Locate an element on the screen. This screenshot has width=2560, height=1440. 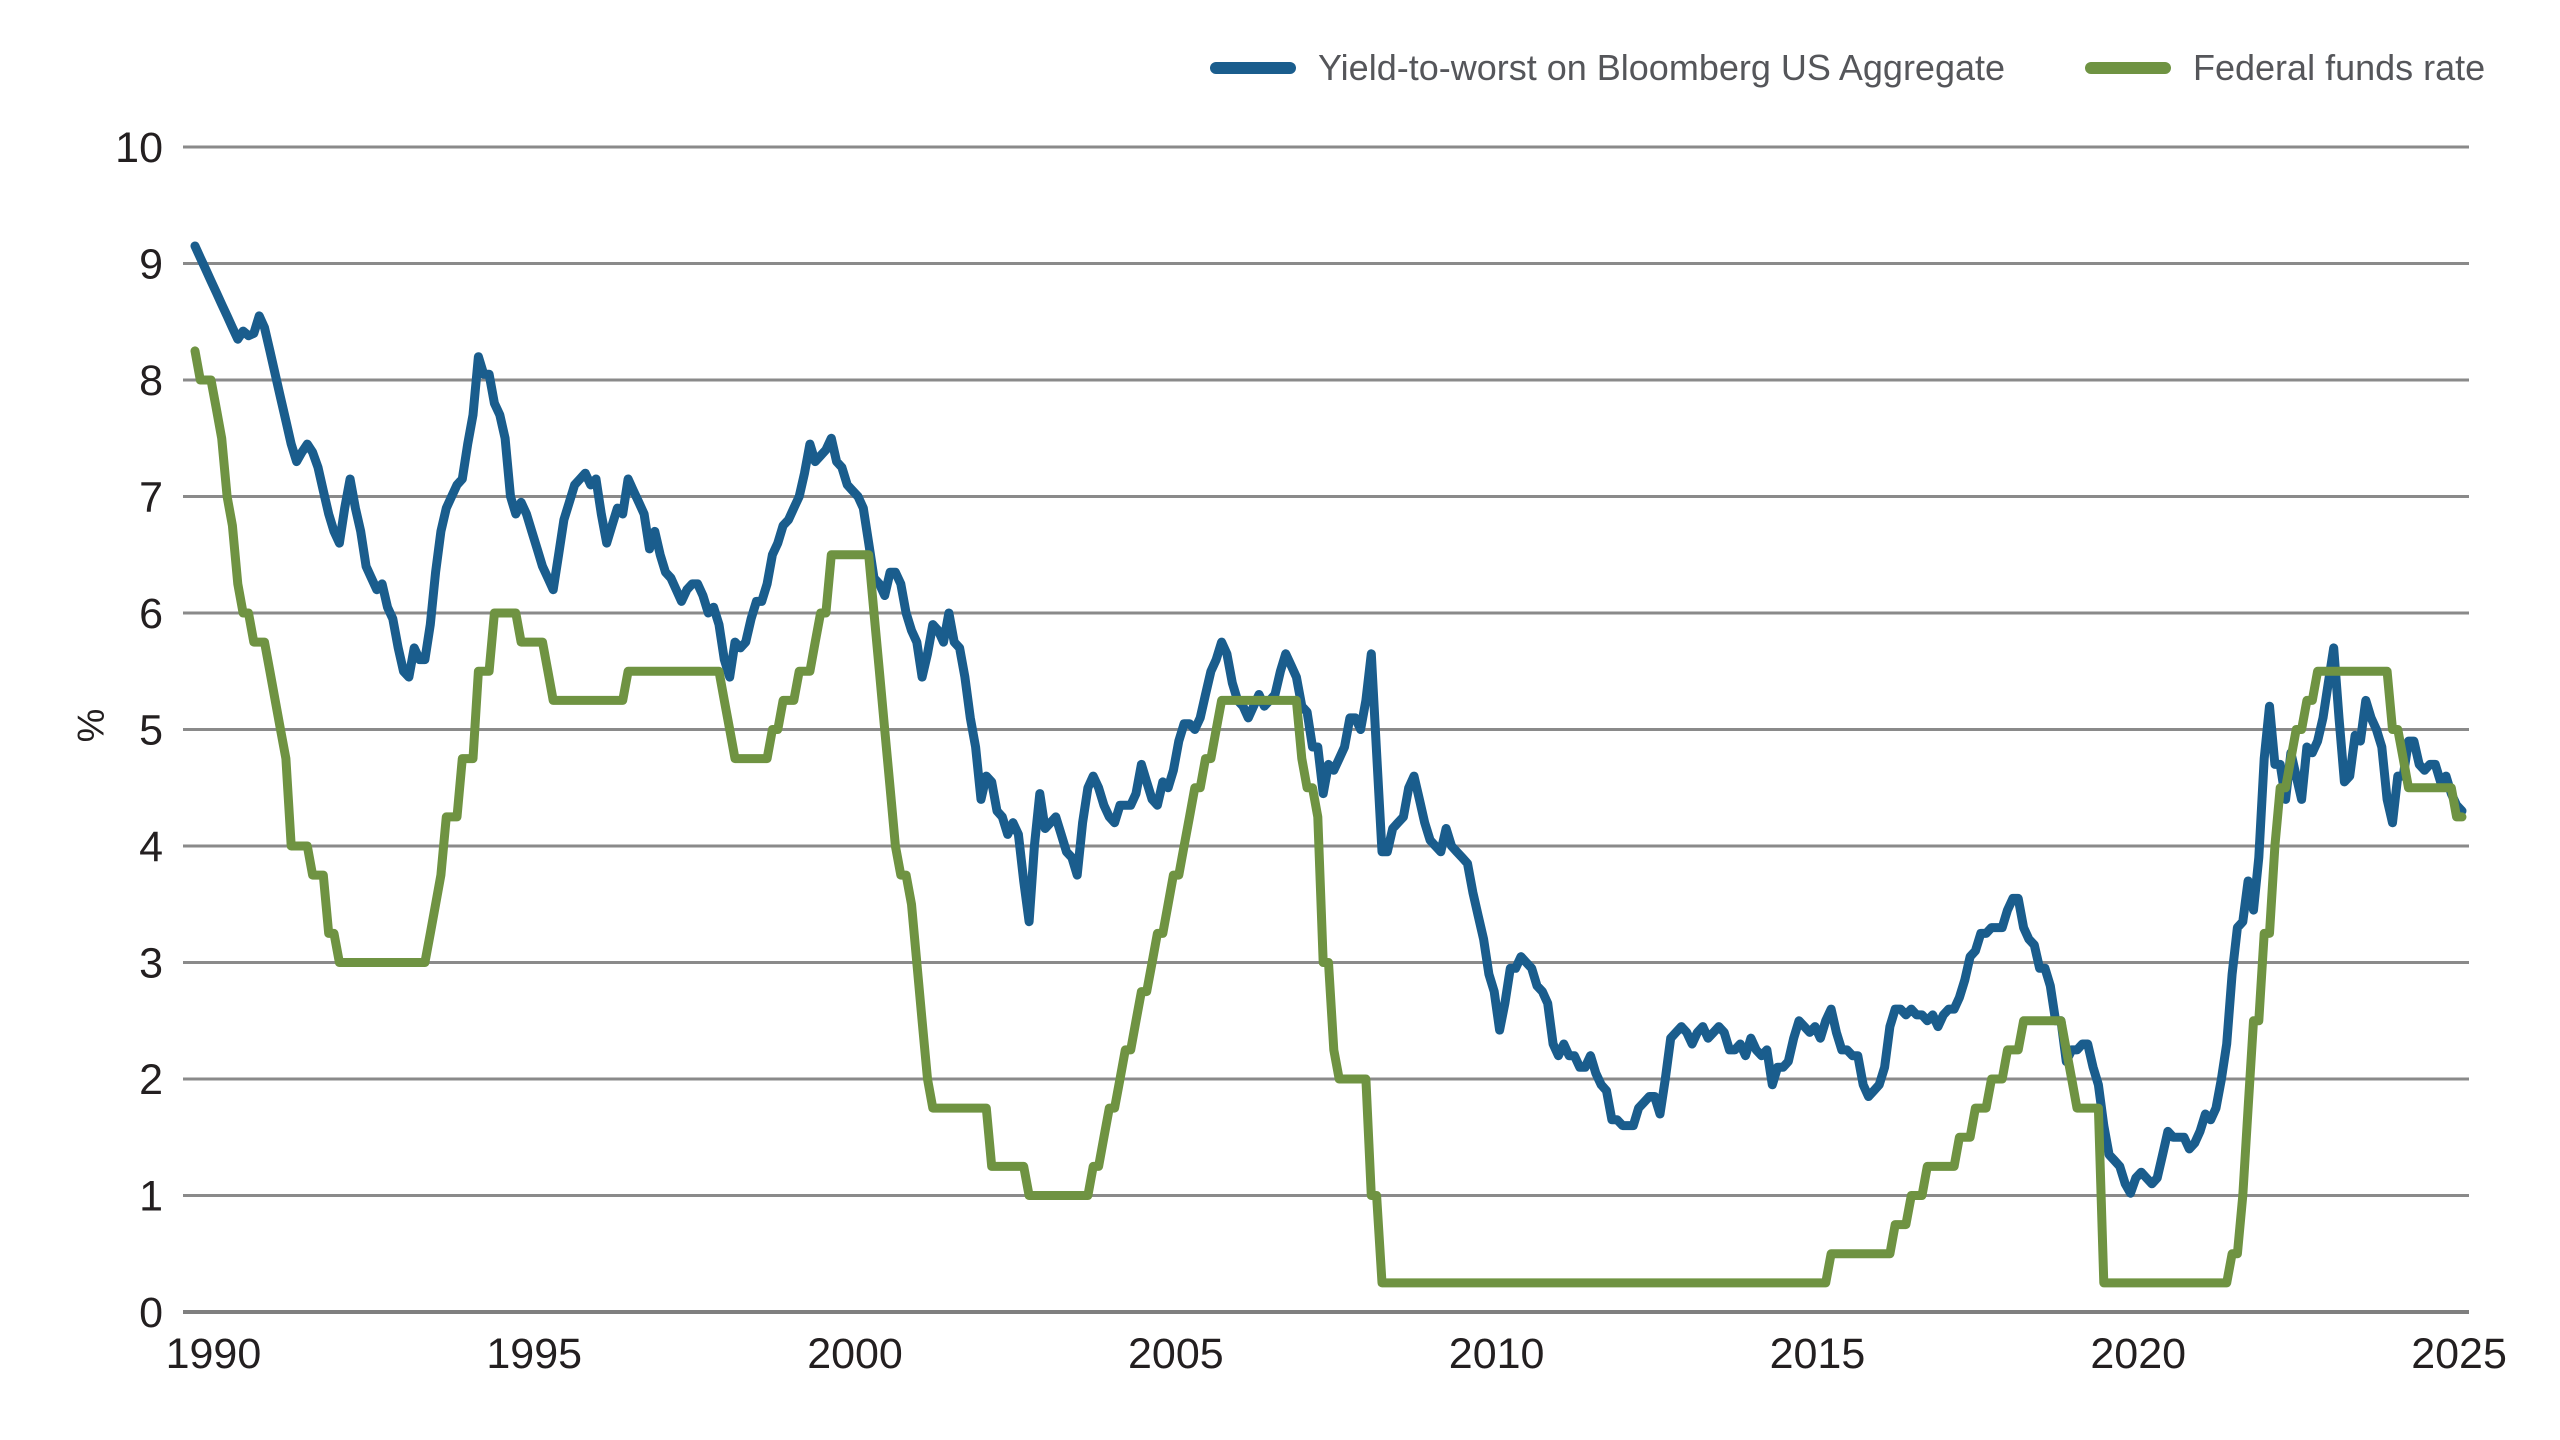
fed-funds-line-swatch is located at coordinates (2128, 68).